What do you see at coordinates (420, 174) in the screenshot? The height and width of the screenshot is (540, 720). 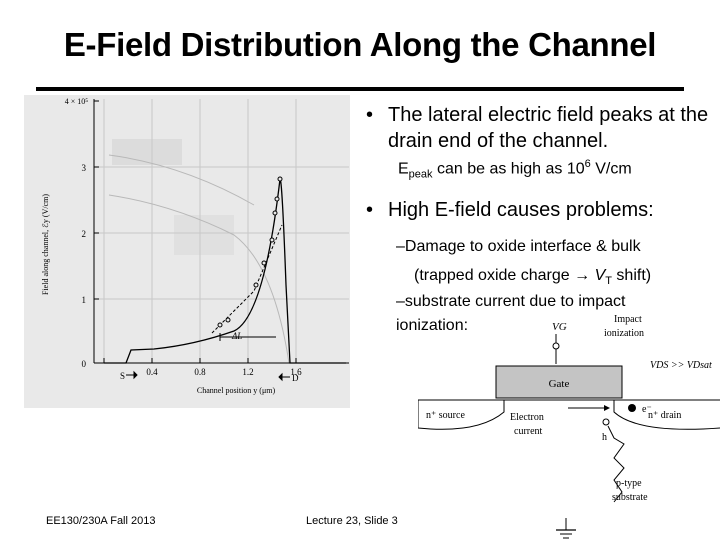 I see `peak-subscript: peak` at bounding box center [420, 174].